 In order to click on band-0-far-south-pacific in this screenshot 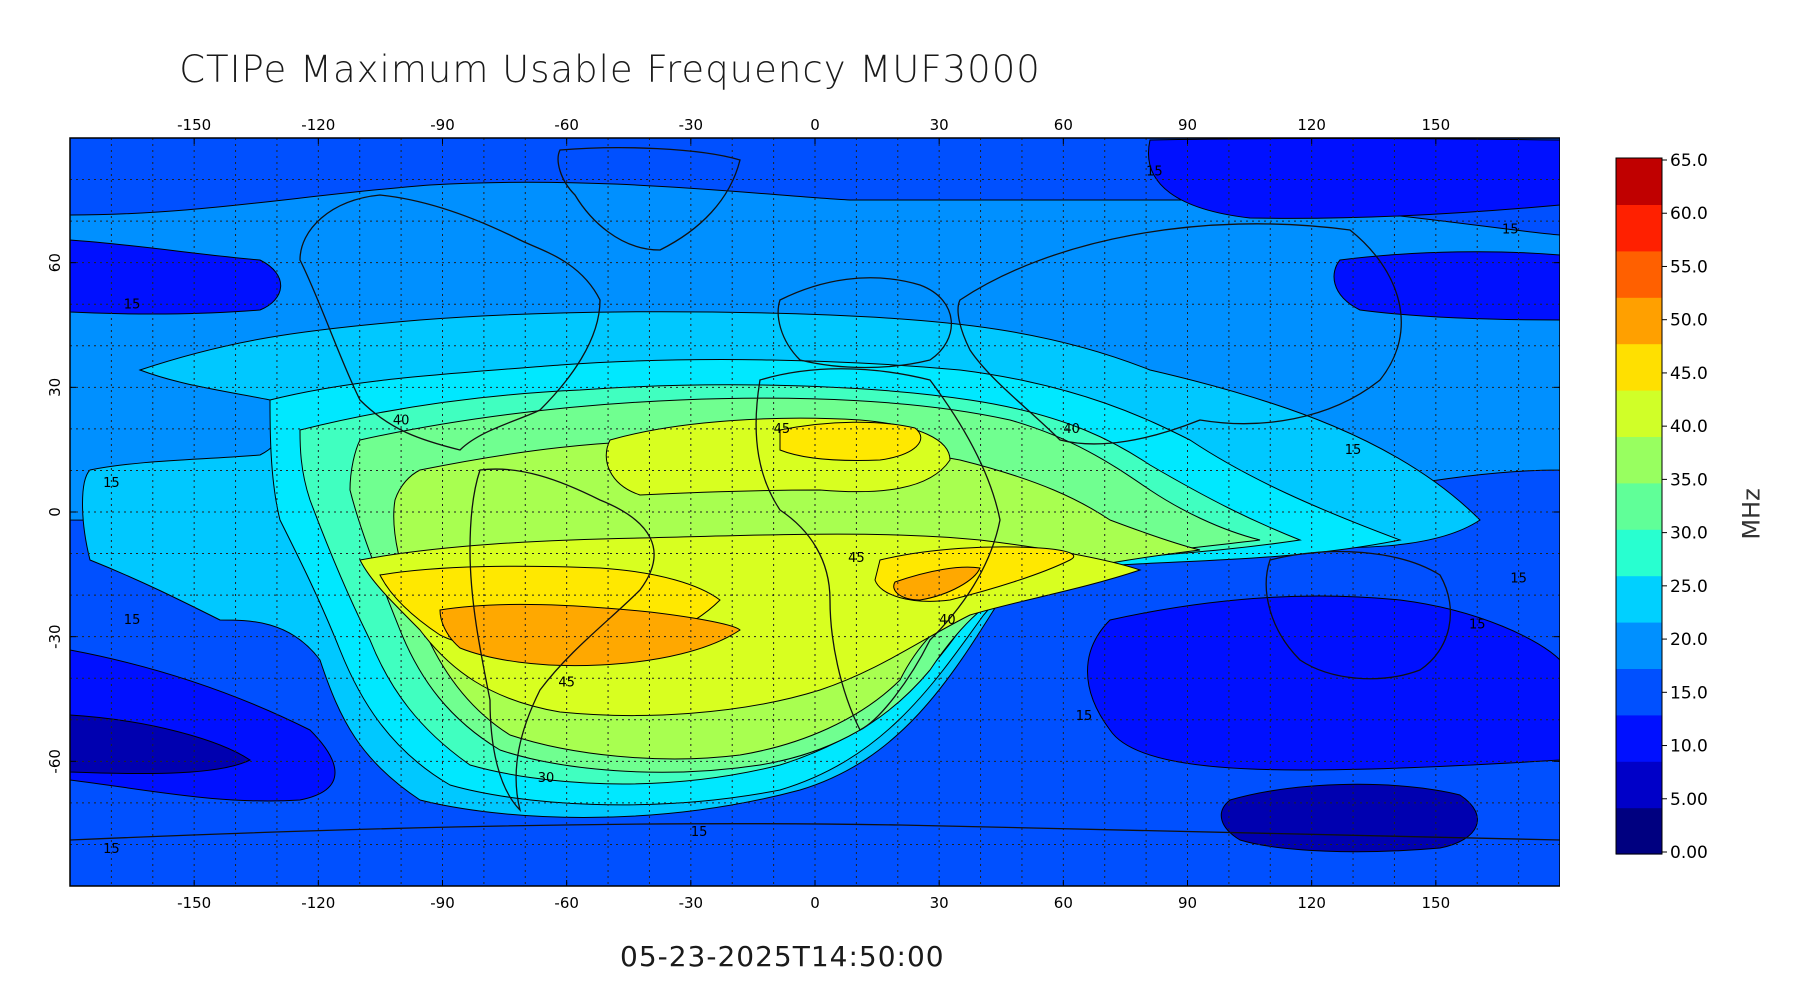, I will do `click(160, 744)`.